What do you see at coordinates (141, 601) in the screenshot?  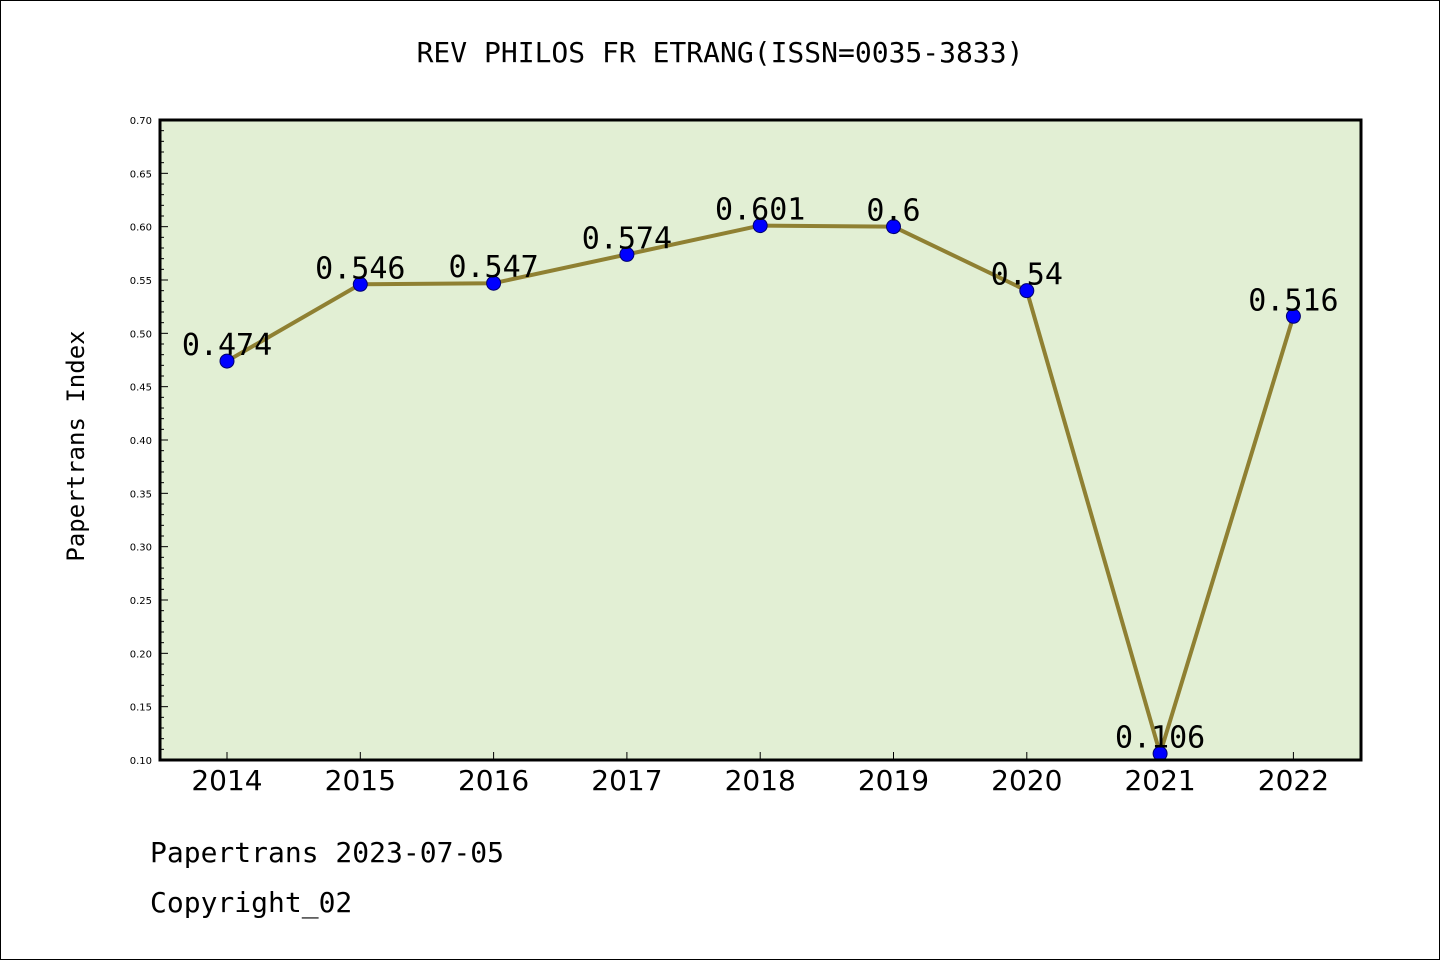 I see `y-tick-label: 0.25` at bounding box center [141, 601].